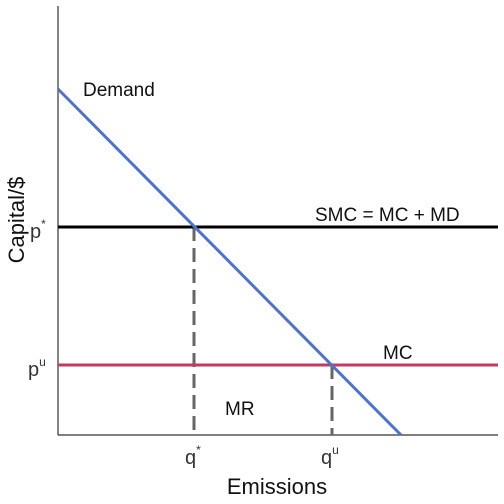 The height and width of the screenshot is (504, 504). I want to click on x-tick-q-u-sup: u, so click(335, 450).